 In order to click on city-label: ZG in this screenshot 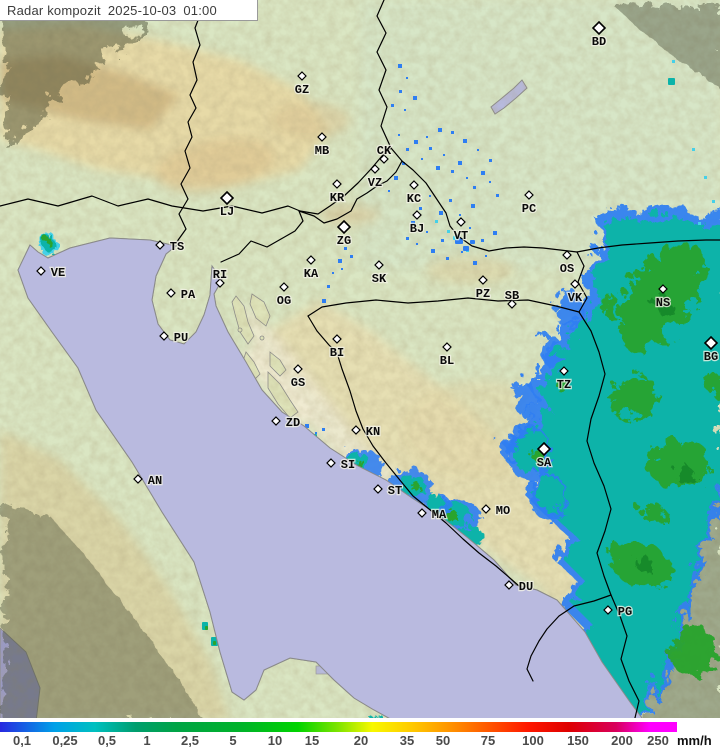, I will do `click(344, 241)`.